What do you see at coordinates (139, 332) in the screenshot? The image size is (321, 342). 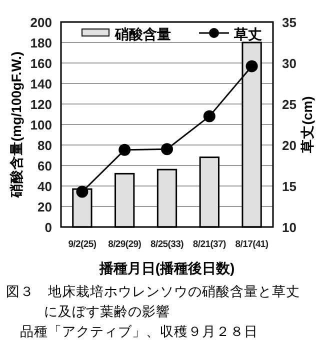 I see `text: 品種「アクティブ」、収穫９月２８日` at bounding box center [139, 332].